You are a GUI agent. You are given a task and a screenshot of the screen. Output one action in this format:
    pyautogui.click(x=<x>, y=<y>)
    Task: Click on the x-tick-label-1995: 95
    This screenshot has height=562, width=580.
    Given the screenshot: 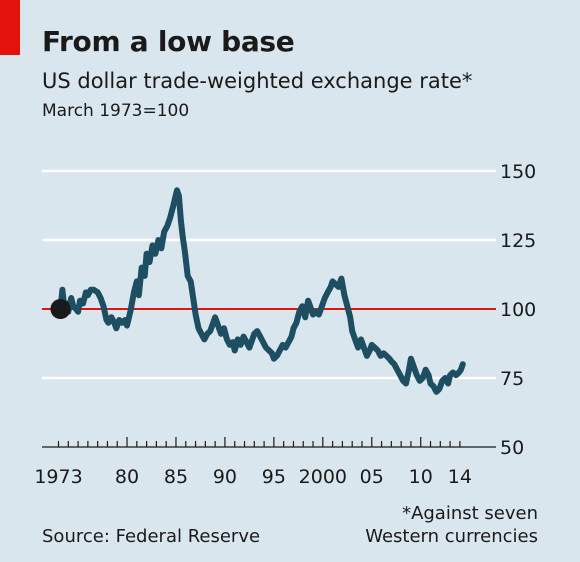 What is the action you would take?
    pyautogui.click(x=274, y=477)
    